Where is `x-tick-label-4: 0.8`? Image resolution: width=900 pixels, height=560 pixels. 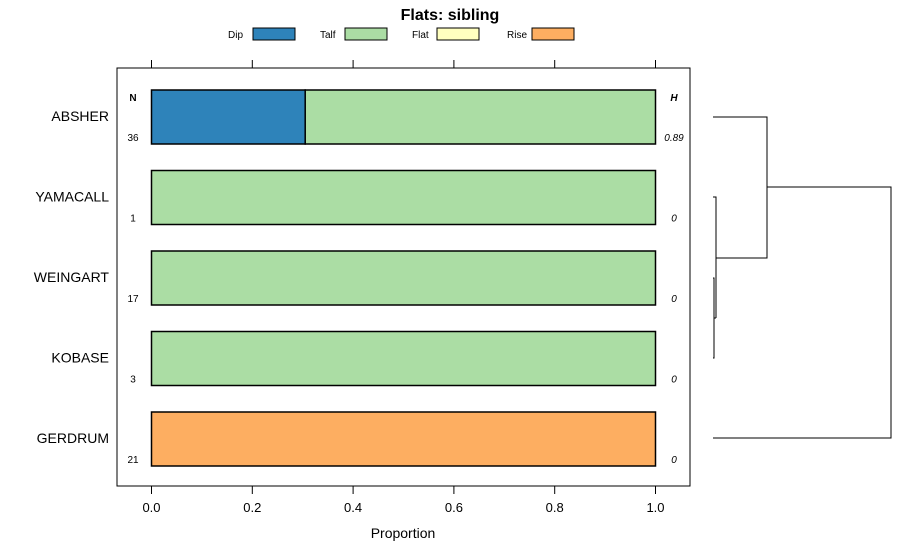
x-tick-label-4: 0.8 is located at coordinates (555, 507).